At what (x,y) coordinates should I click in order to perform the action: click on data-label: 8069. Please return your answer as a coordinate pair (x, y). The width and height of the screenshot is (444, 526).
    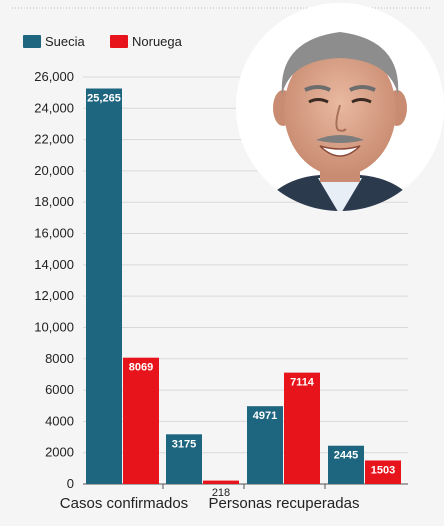
    Looking at the image, I should click on (141, 368).